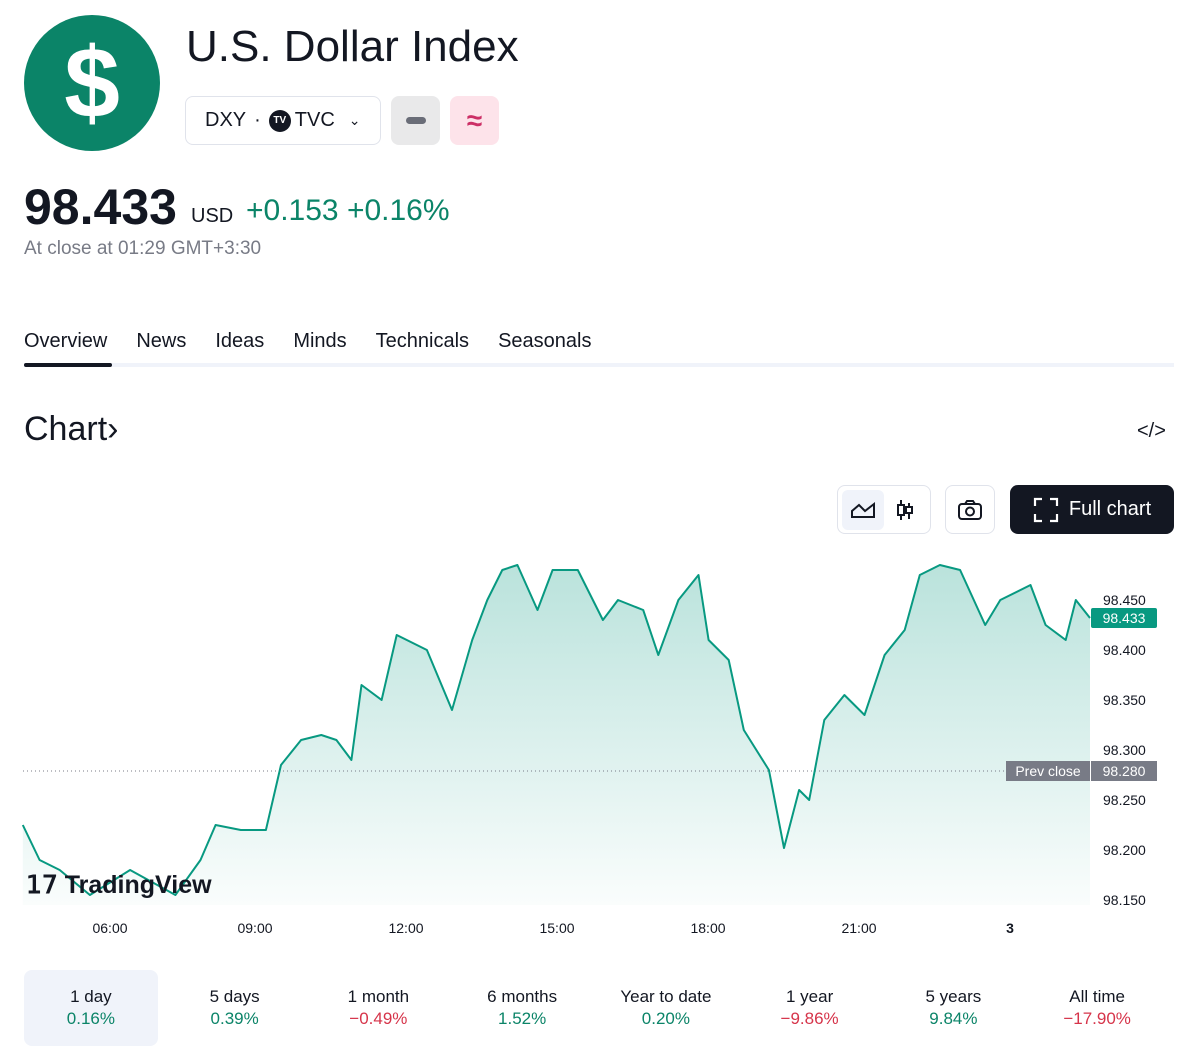  What do you see at coordinates (810, 1008) in the screenshot?
I see `range-1-year: 1 year −9.86%` at bounding box center [810, 1008].